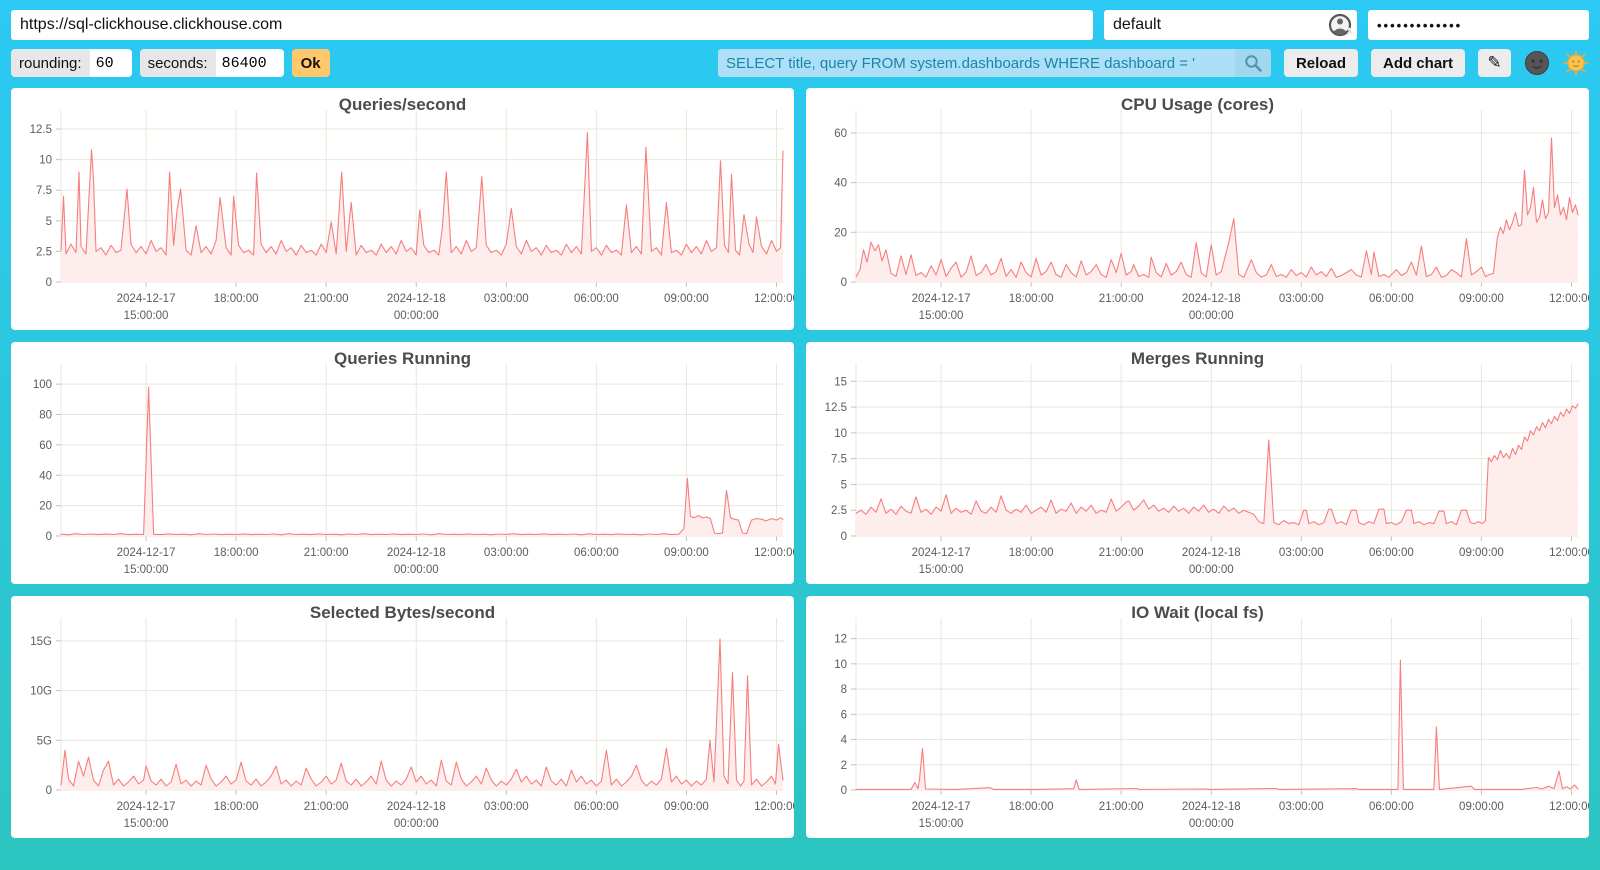  Describe the element at coordinates (1417, 63) in the screenshot. I see `add-chart-button: Add chart` at that location.